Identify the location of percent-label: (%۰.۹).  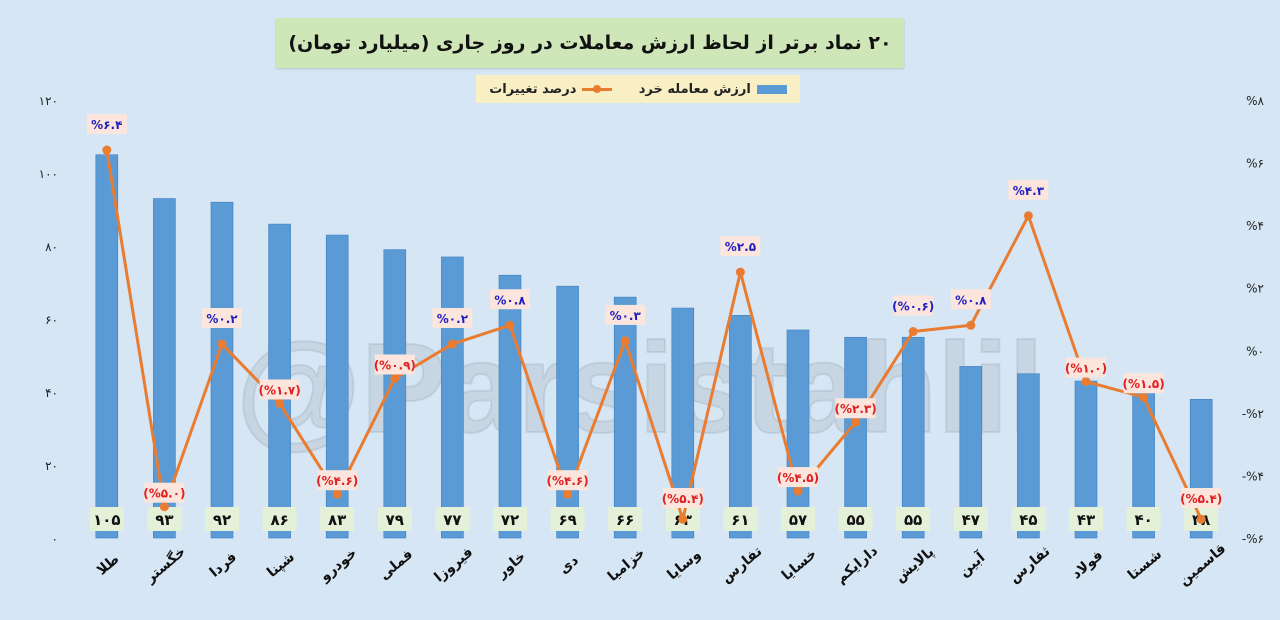
(395, 365).